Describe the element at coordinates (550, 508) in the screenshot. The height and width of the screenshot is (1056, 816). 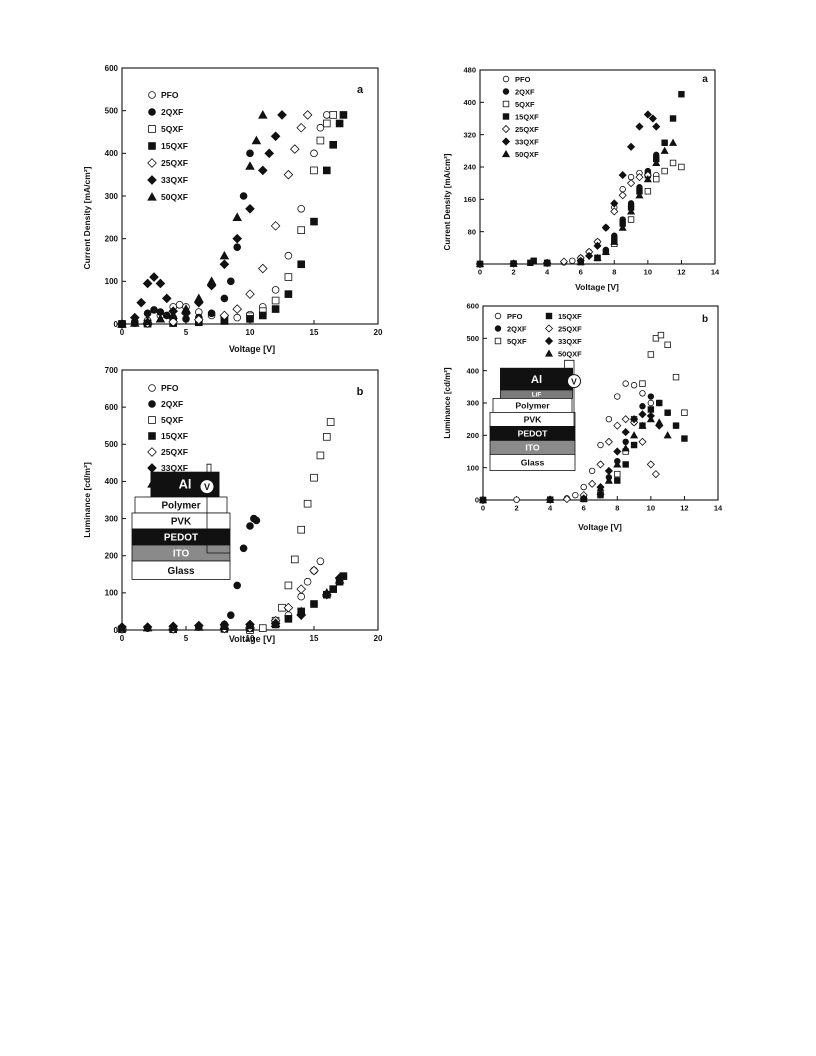
I see `x-tick-label: 4` at that location.